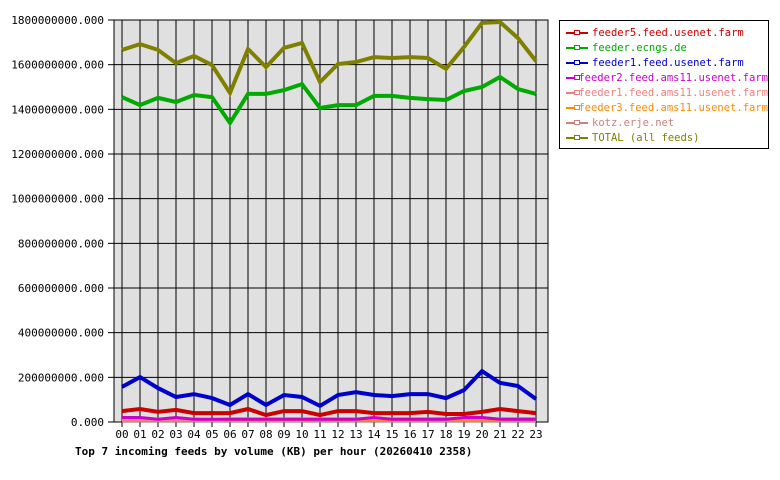 The width and height of the screenshot is (780, 480). I want to click on x-tick-label: 04, so click(194, 434).